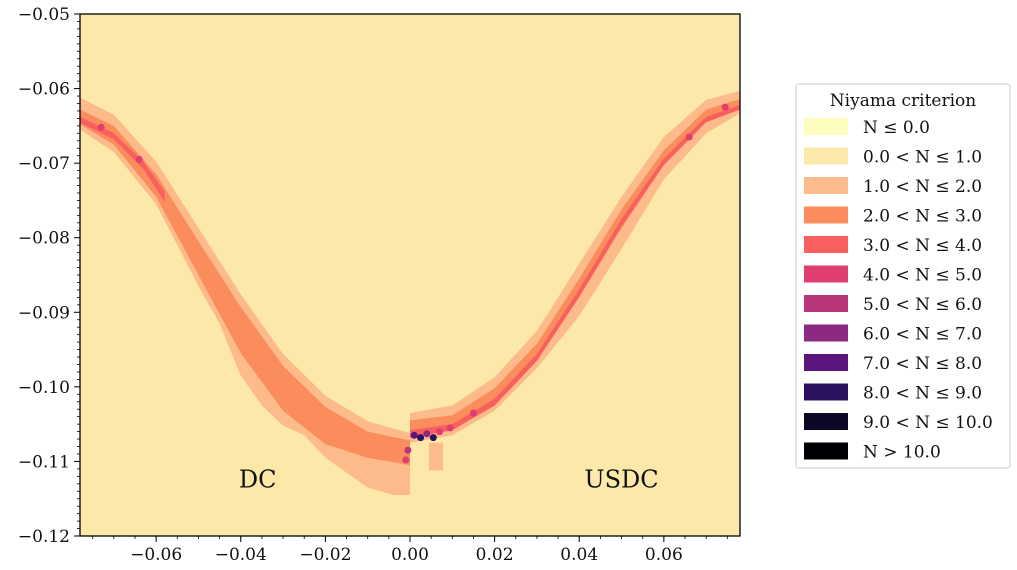 The width and height of the screenshot is (1017, 570). I want to click on y-tick-label: −0.07, so click(44, 164).